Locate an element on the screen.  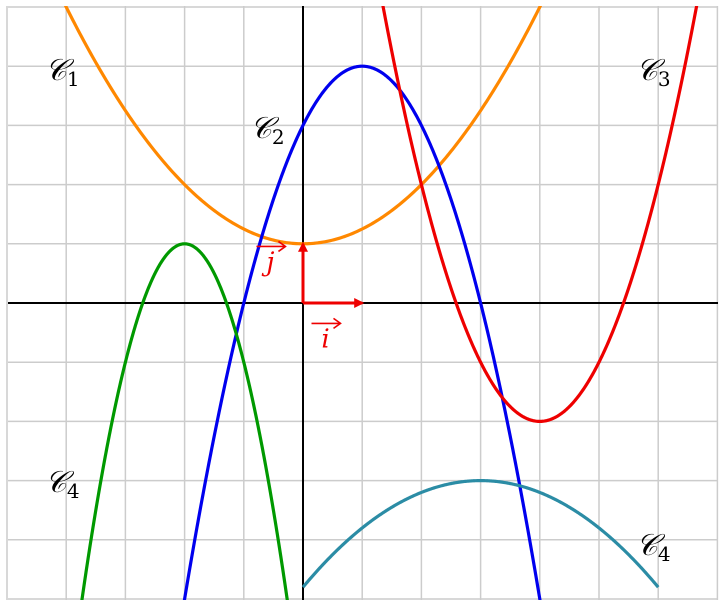
label-c2: 𝒞2 is located at coordinates (267, 130).